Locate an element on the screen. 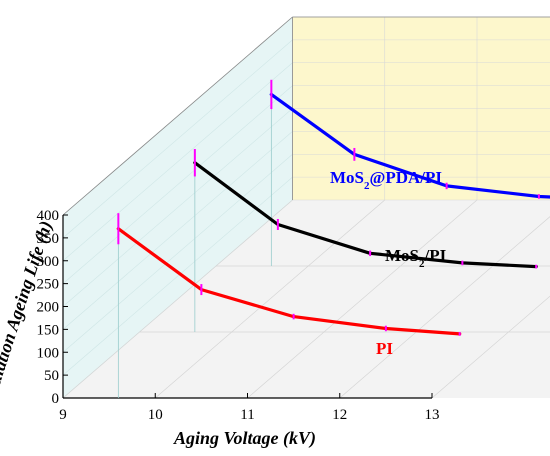  chart-labels: PI MoS2/PI MoS2@PDA/PI is located at coordinates (388, 263).